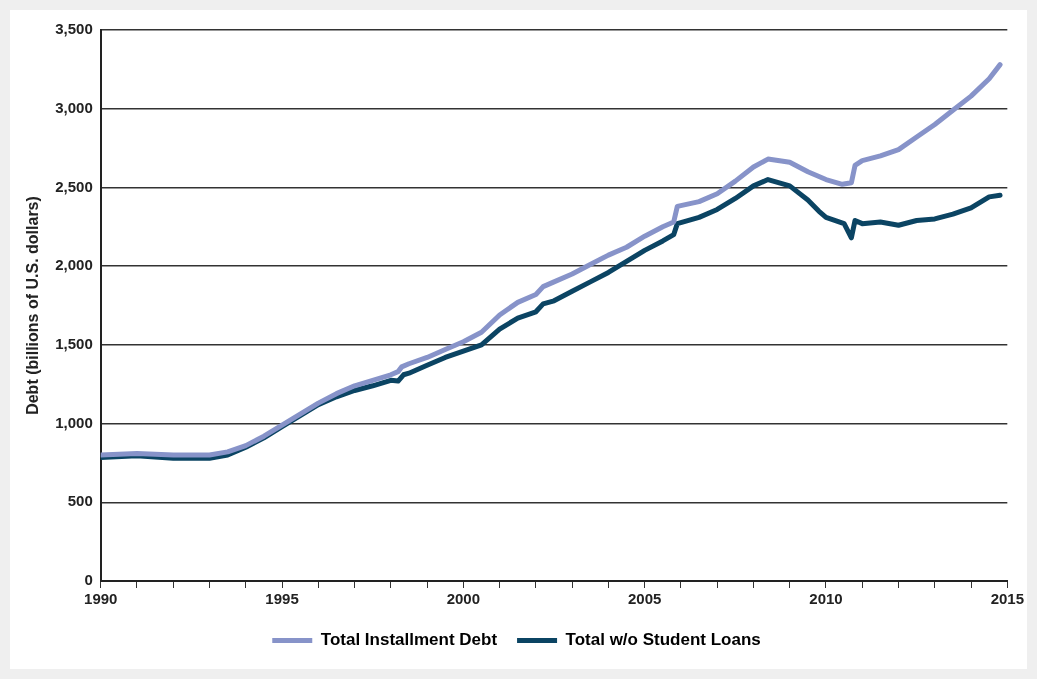 Image resolution: width=1037 pixels, height=679 pixels. What do you see at coordinates (74, 343) in the screenshot?
I see `y-tick-label: 1,500` at bounding box center [74, 343].